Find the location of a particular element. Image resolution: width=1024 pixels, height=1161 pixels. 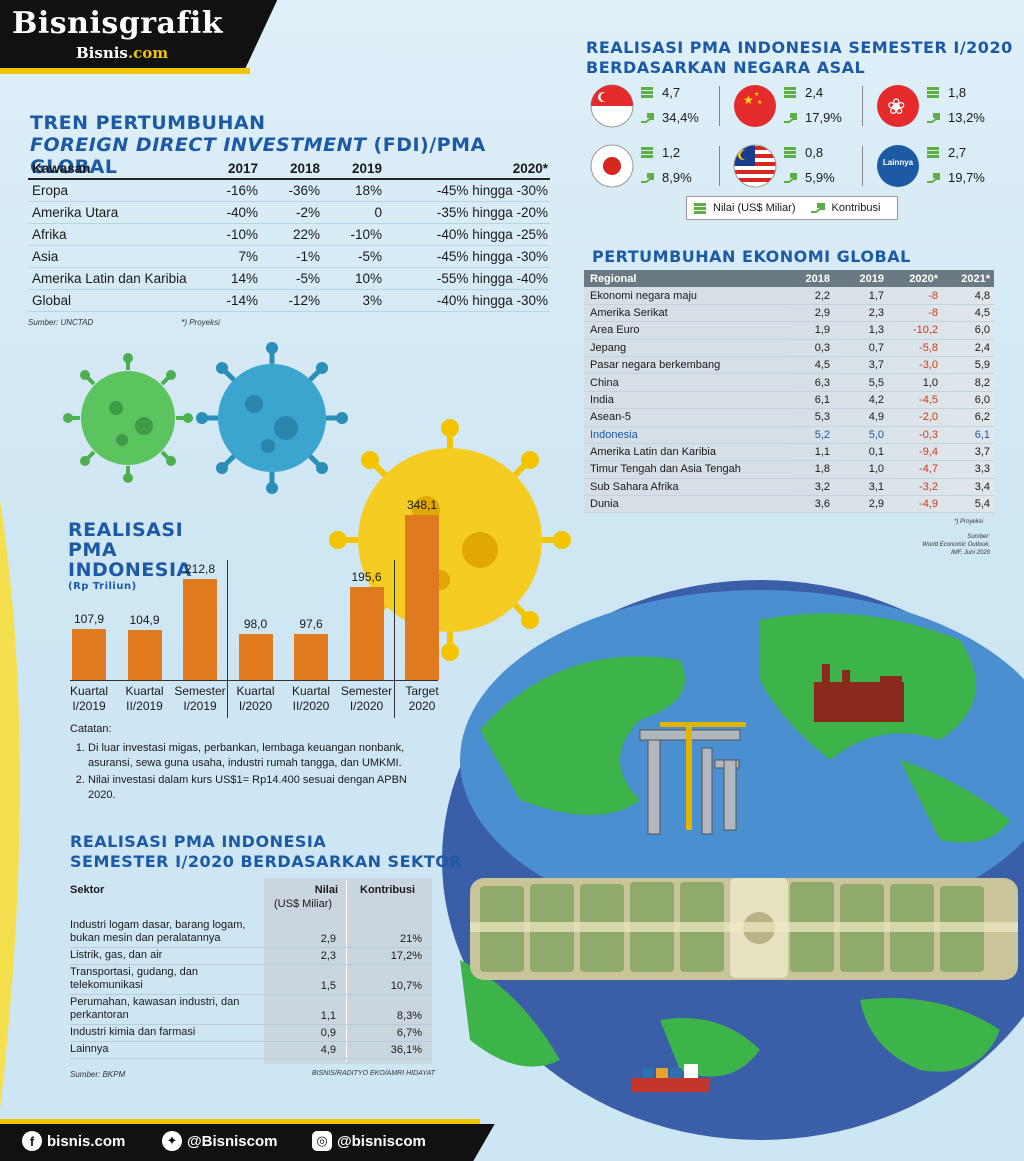

growth-cell: -4,7 is located at coordinates (928, 469).